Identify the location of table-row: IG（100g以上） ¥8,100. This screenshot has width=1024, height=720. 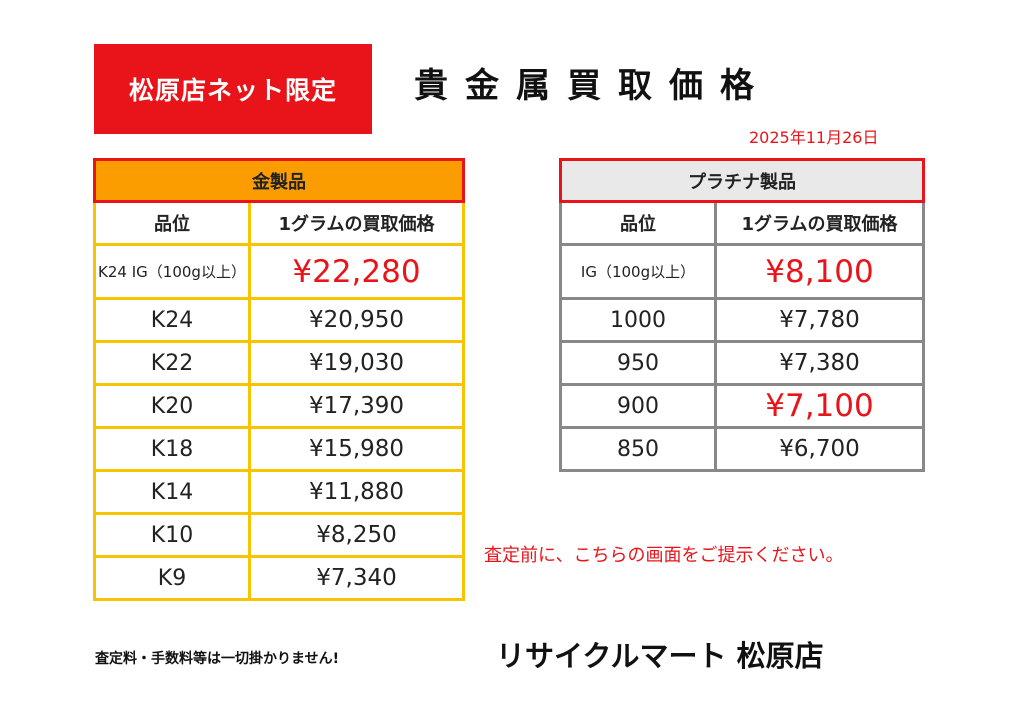
(742, 271).